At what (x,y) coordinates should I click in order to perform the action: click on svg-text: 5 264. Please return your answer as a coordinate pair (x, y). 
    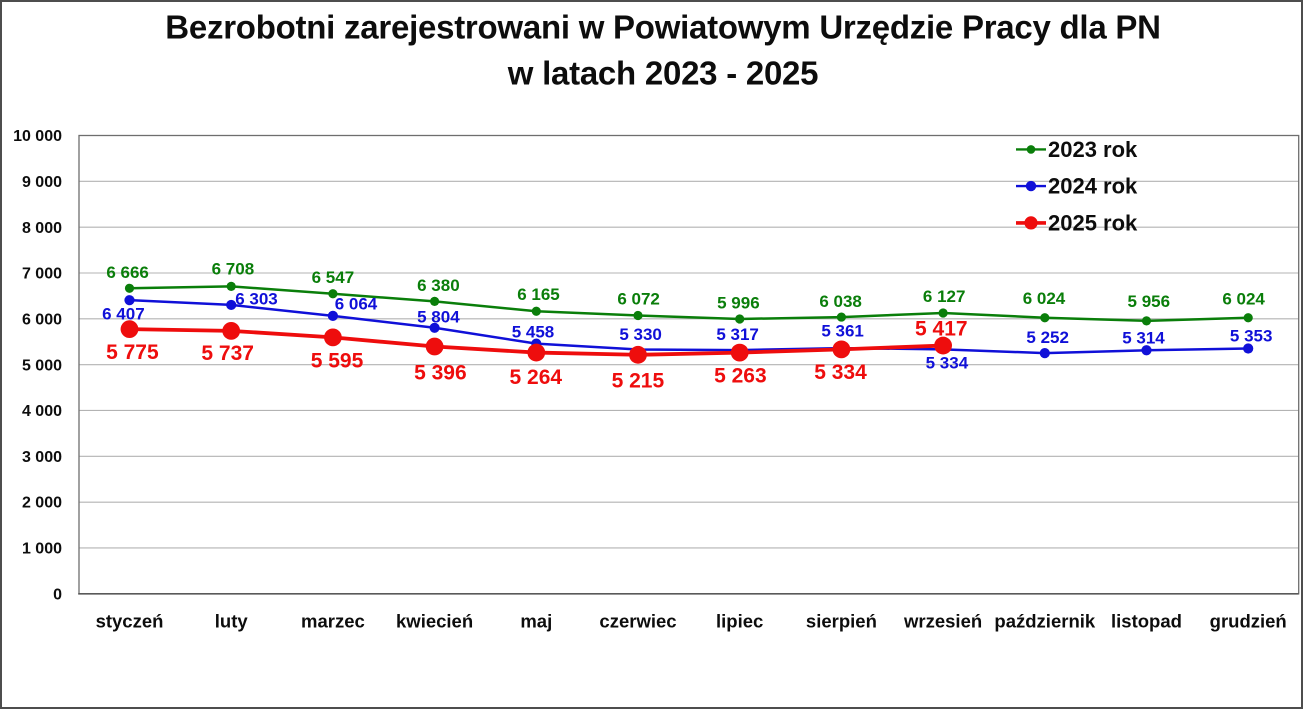
    Looking at the image, I should click on (536, 377).